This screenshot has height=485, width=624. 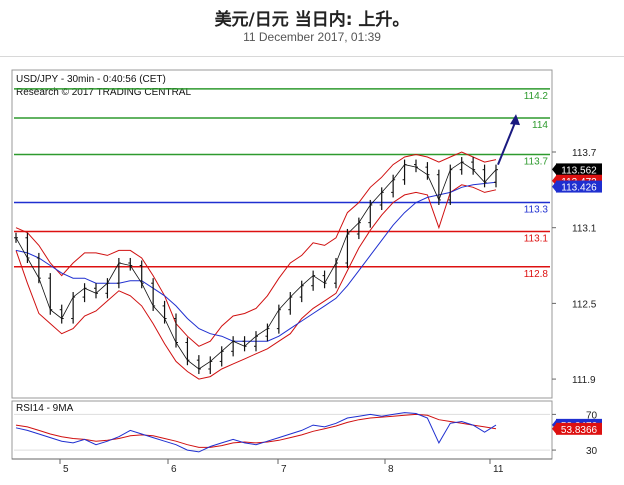 What do you see at coordinates (284, 469) in the screenshot?
I see `x-tick-label: 7` at bounding box center [284, 469].